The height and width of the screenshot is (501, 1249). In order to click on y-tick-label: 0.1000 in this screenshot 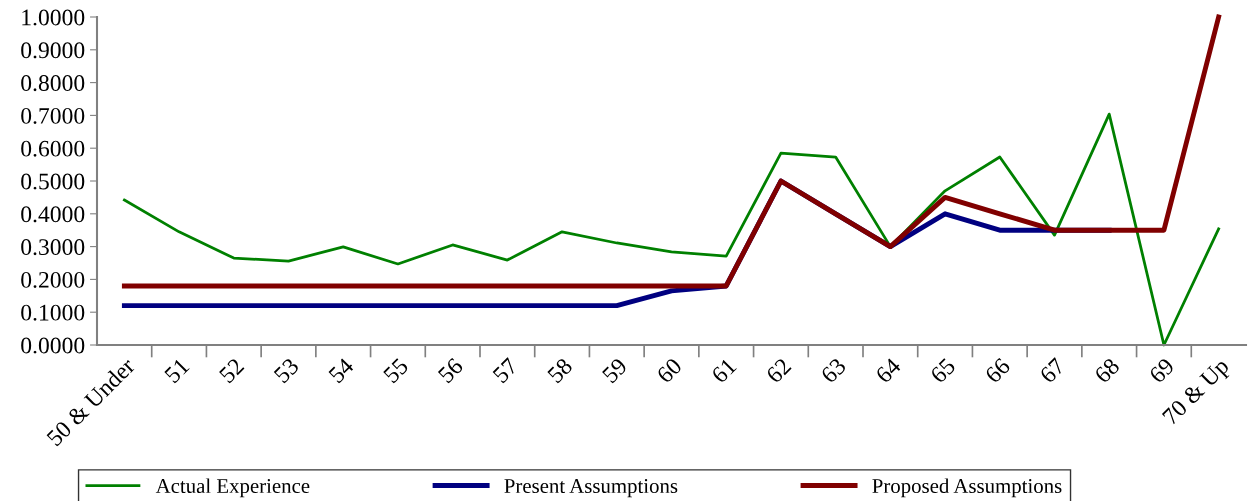, I will do `click(53, 312)`.